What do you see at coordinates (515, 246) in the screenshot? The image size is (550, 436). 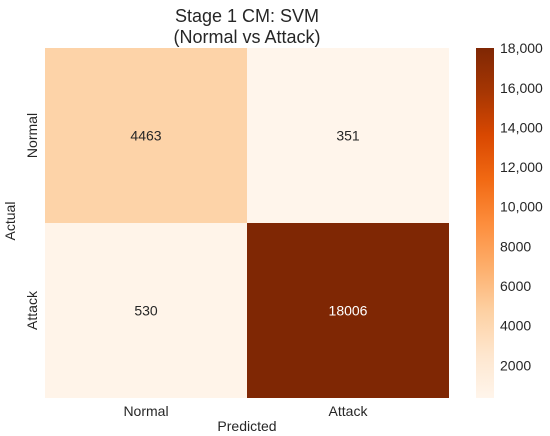 I see `colorbar-tick-label-3: 8000` at bounding box center [515, 246].